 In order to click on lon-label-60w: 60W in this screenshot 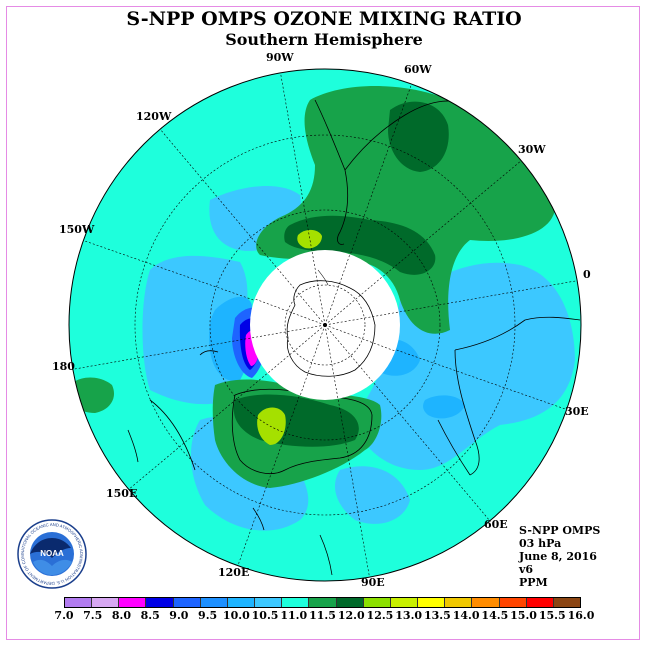, I will do `click(418, 69)`.